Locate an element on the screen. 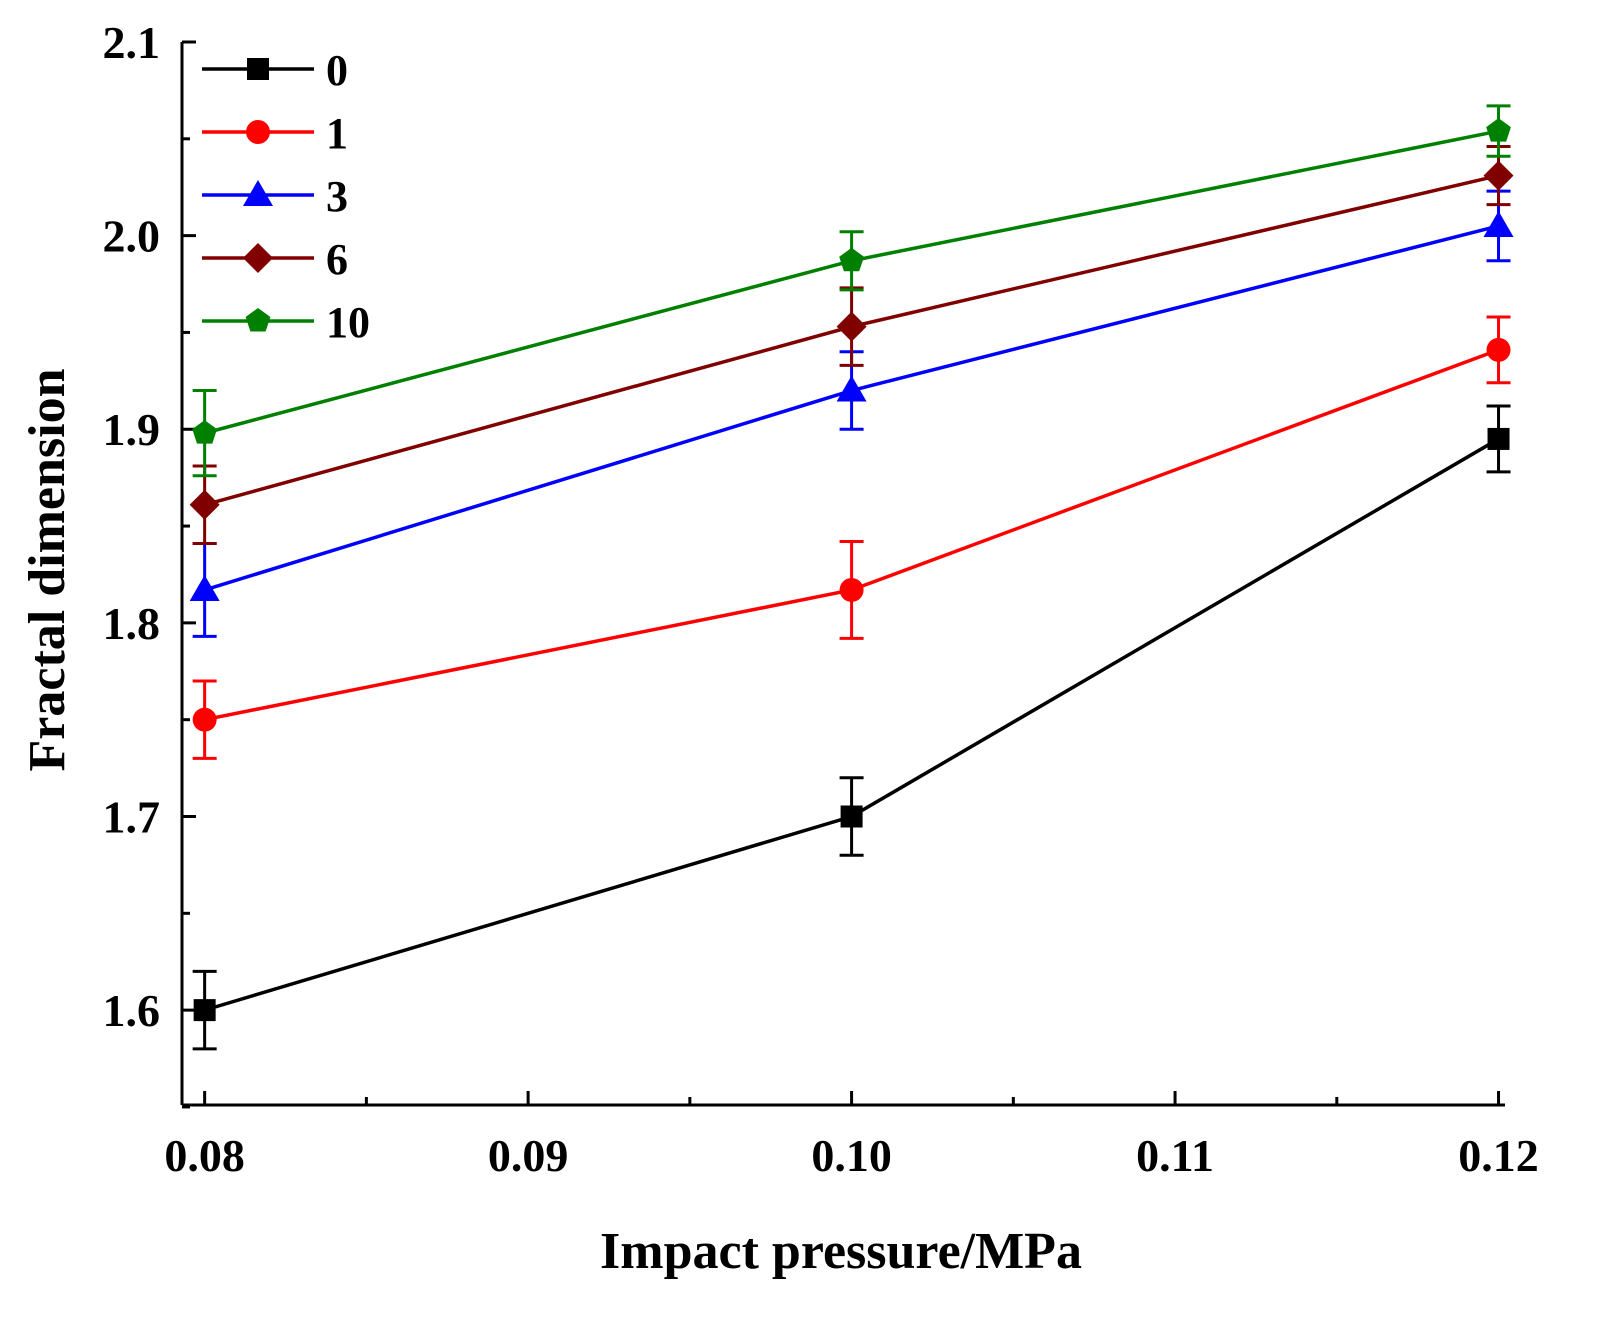  legend-label: 0 is located at coordinates (337, 70).